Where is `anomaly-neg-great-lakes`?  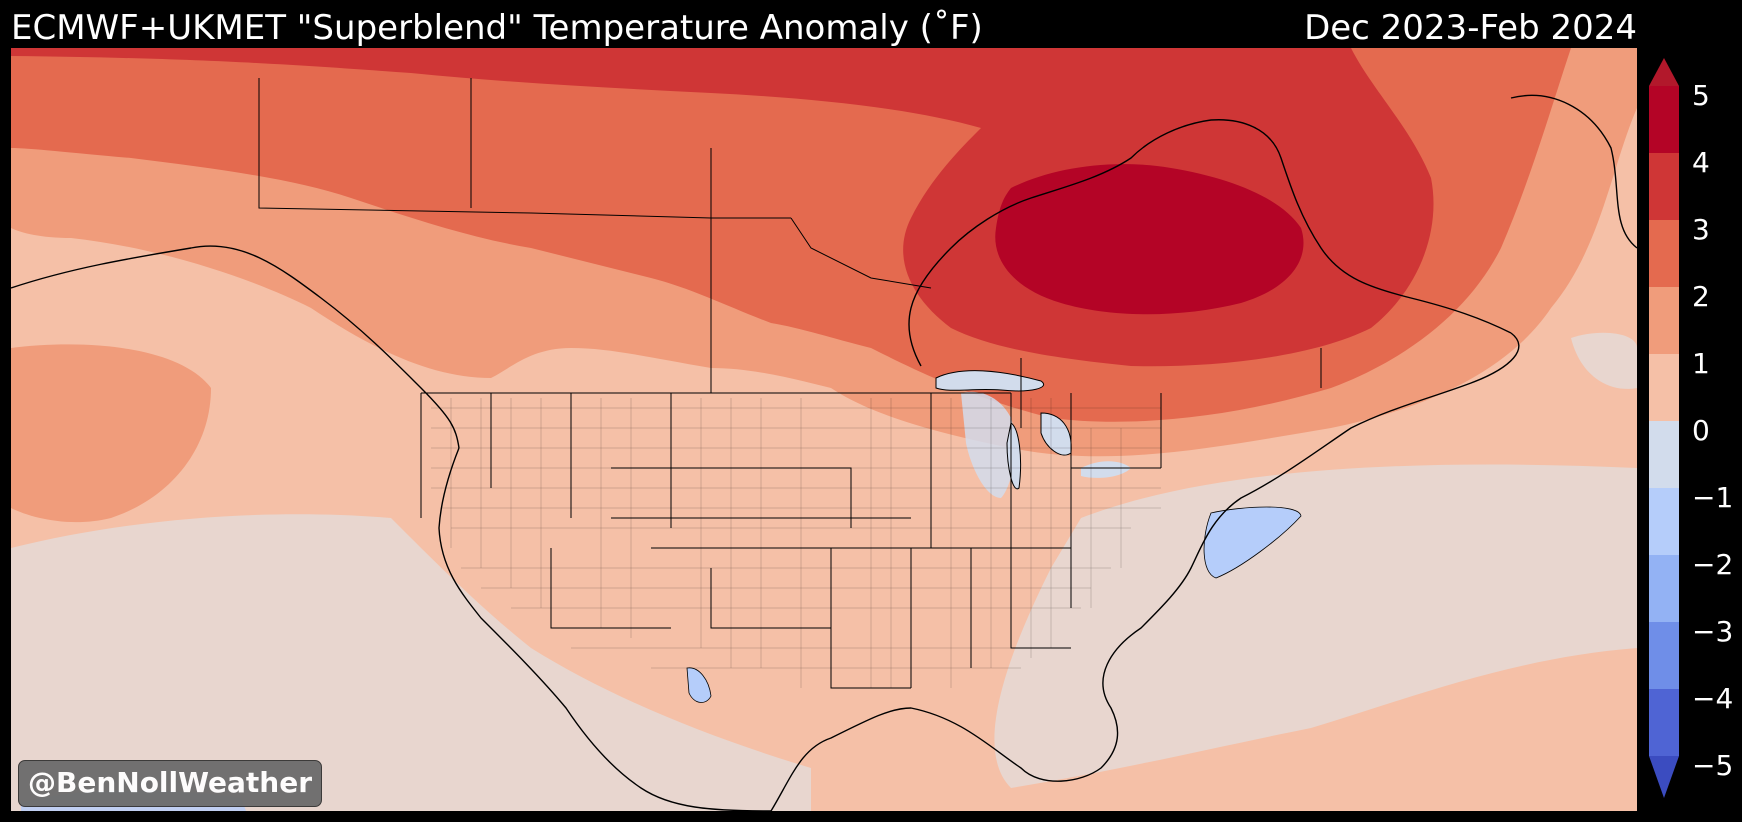
anomaly-neg-great-lakes is located at coordinates (988, 444).